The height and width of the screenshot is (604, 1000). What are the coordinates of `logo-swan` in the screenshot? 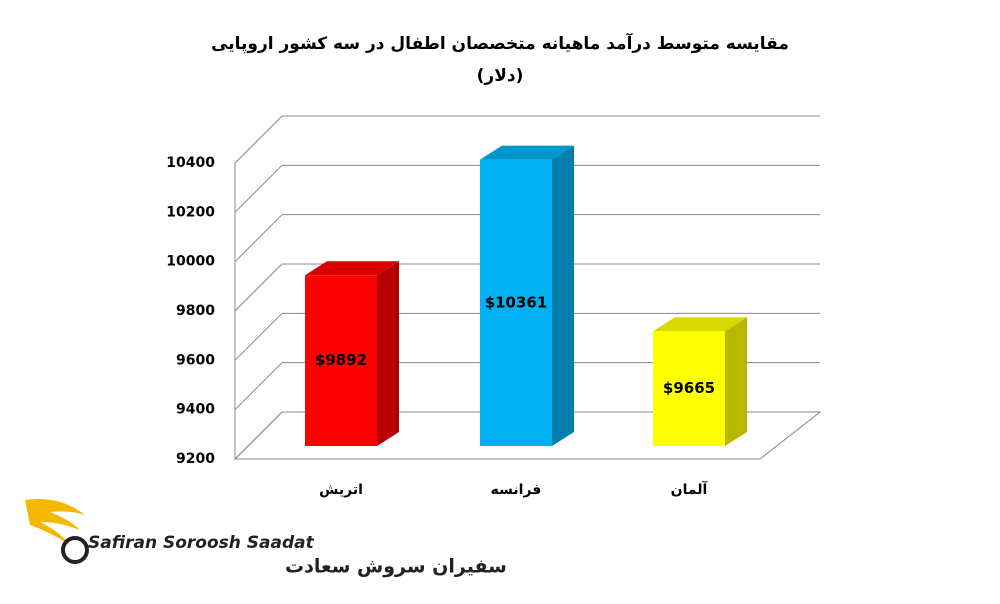 It's located at (75, 550).